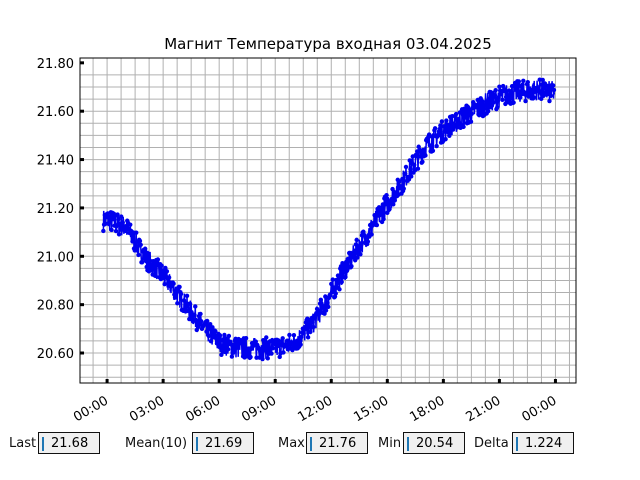 Image resolution: width=640 pixels, height=480 pixels. What do you see at coordinates (543, 443) in the screenshot?
I see `delta-field: 1.224` at bounding box center [543, 443].